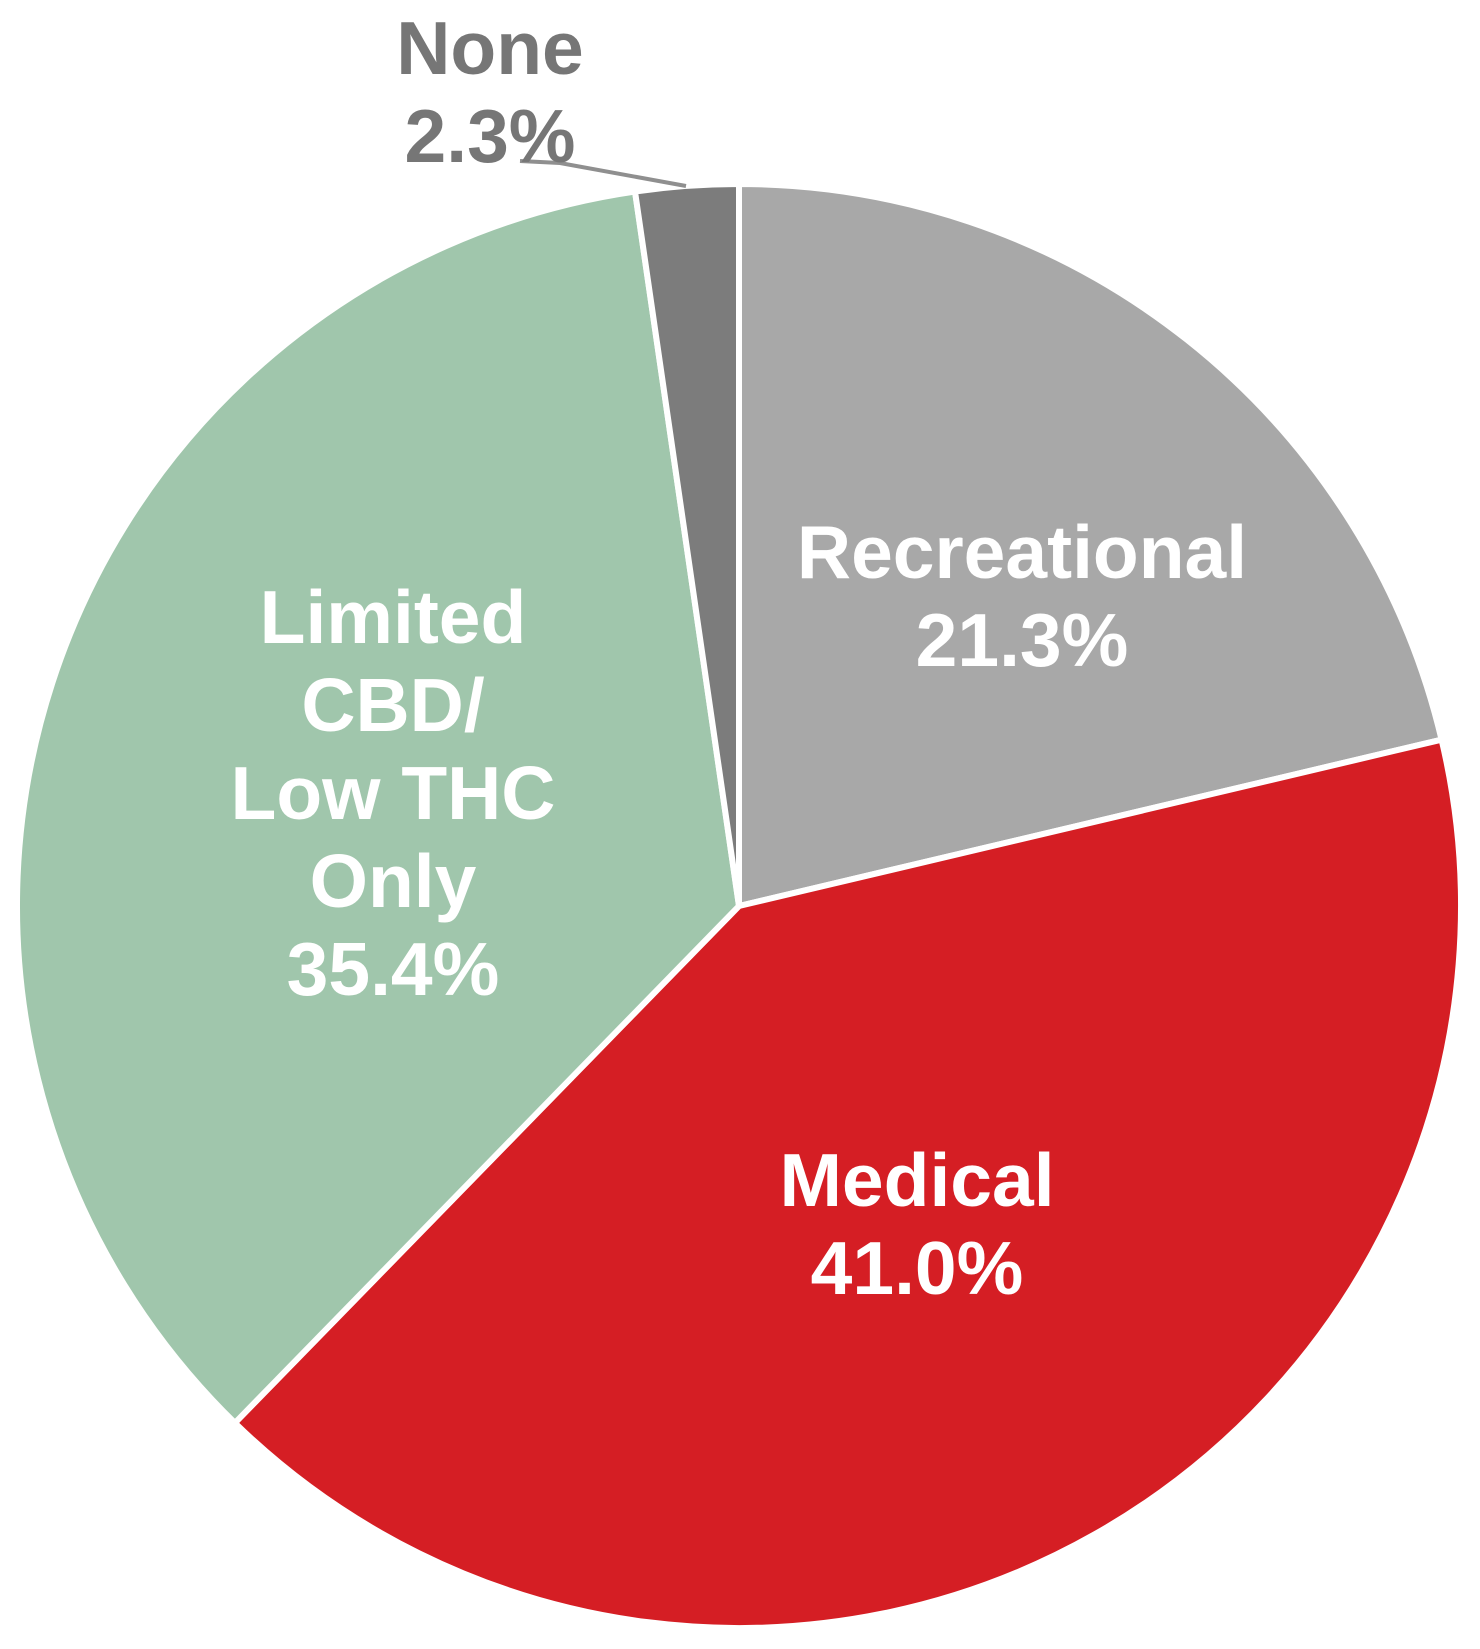  I want to click on pie-label-text-line: Recreational, so click(1022, 552).